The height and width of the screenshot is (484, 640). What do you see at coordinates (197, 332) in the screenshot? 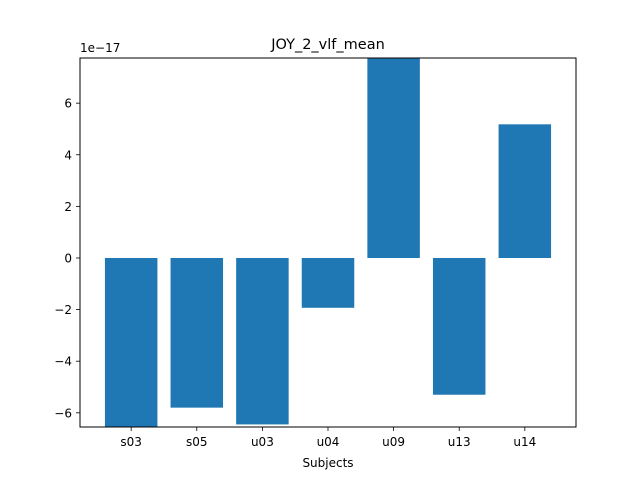
I see `bar-s05` at bounding box center [197, 332].